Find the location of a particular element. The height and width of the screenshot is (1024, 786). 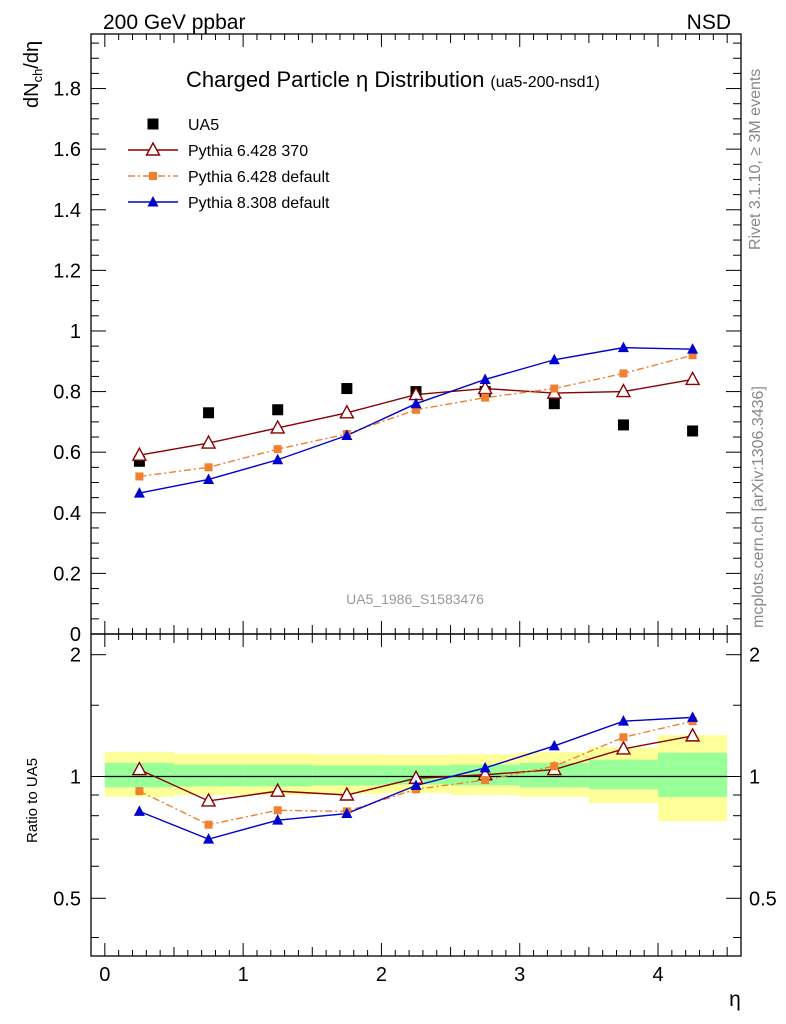

ratio-y-tick-label-right: 0.5 is located at coordinates (763, 899).